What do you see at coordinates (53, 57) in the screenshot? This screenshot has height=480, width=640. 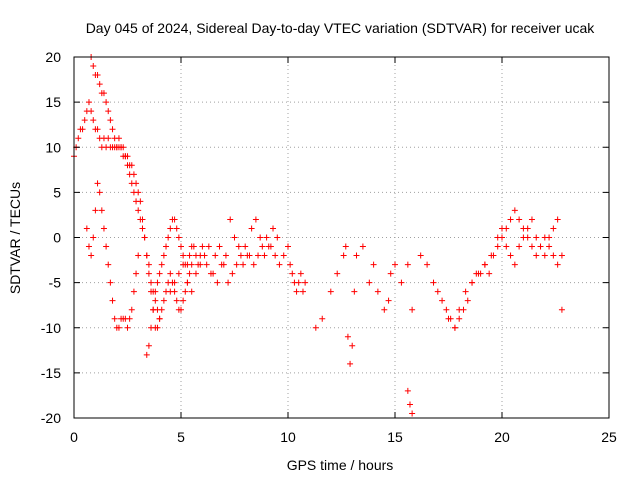 I see `y-tick-label: 20` at bounding box center [53, 57].